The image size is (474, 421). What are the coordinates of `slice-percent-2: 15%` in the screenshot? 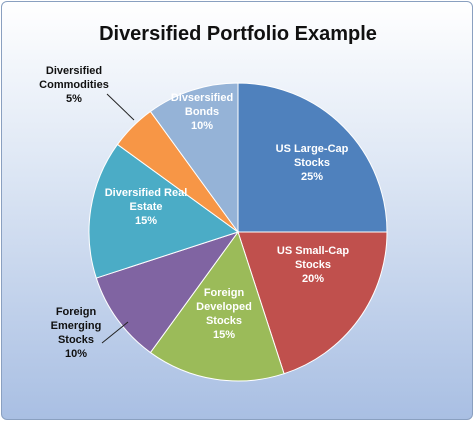 It's located at (224, 335).